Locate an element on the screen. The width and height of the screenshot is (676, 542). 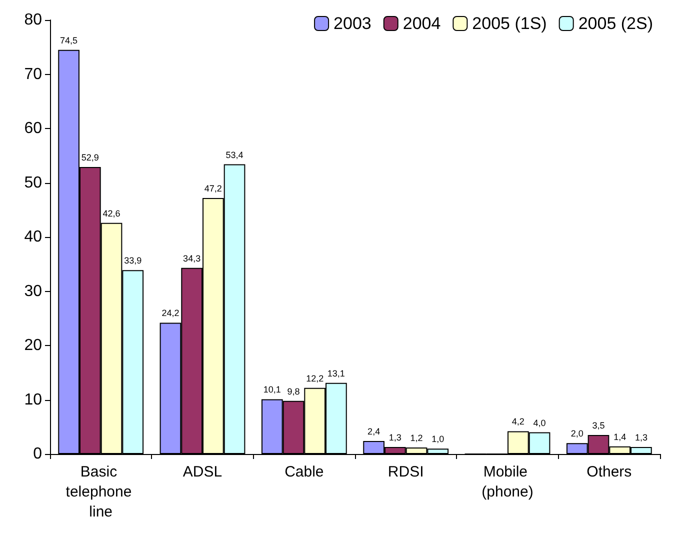
x-tick-label: RDSI is located at coordinates (406, 472).